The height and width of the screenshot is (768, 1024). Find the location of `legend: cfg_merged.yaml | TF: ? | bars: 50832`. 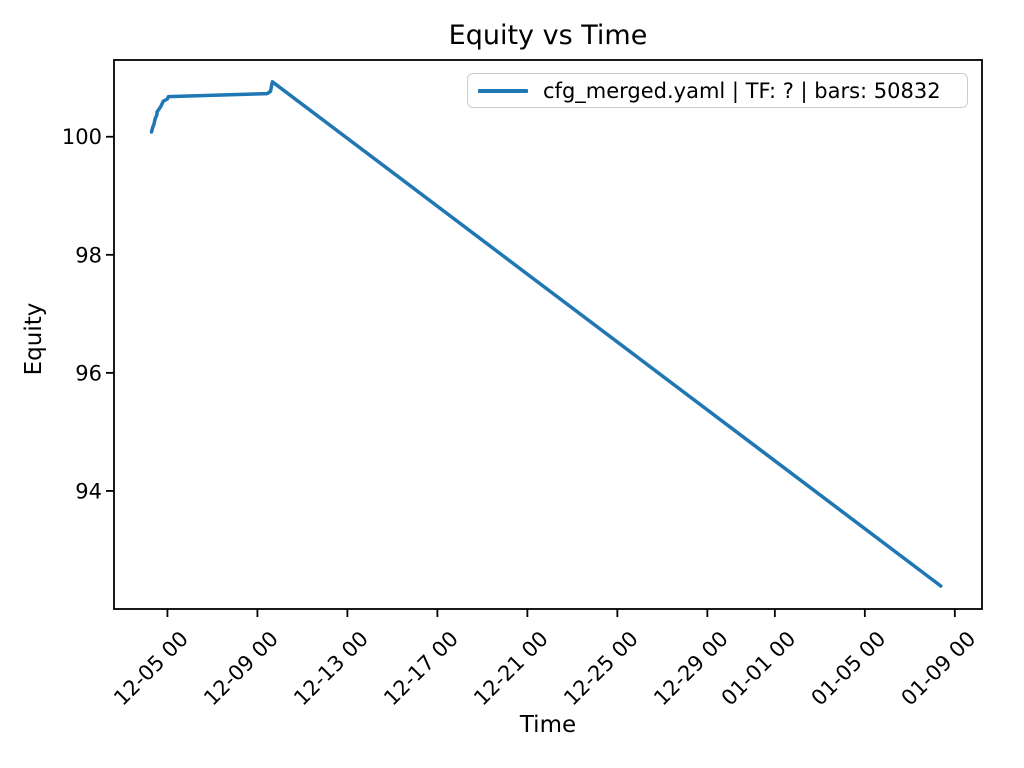

legend: cfg_merged.yaml | TF: ? | bars: 50832 is located at coordinates (717, 90).